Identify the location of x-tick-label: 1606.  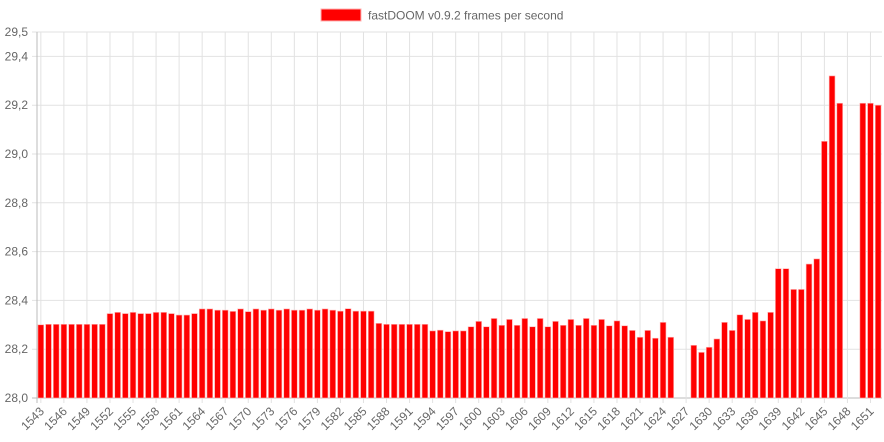
(516, 418).